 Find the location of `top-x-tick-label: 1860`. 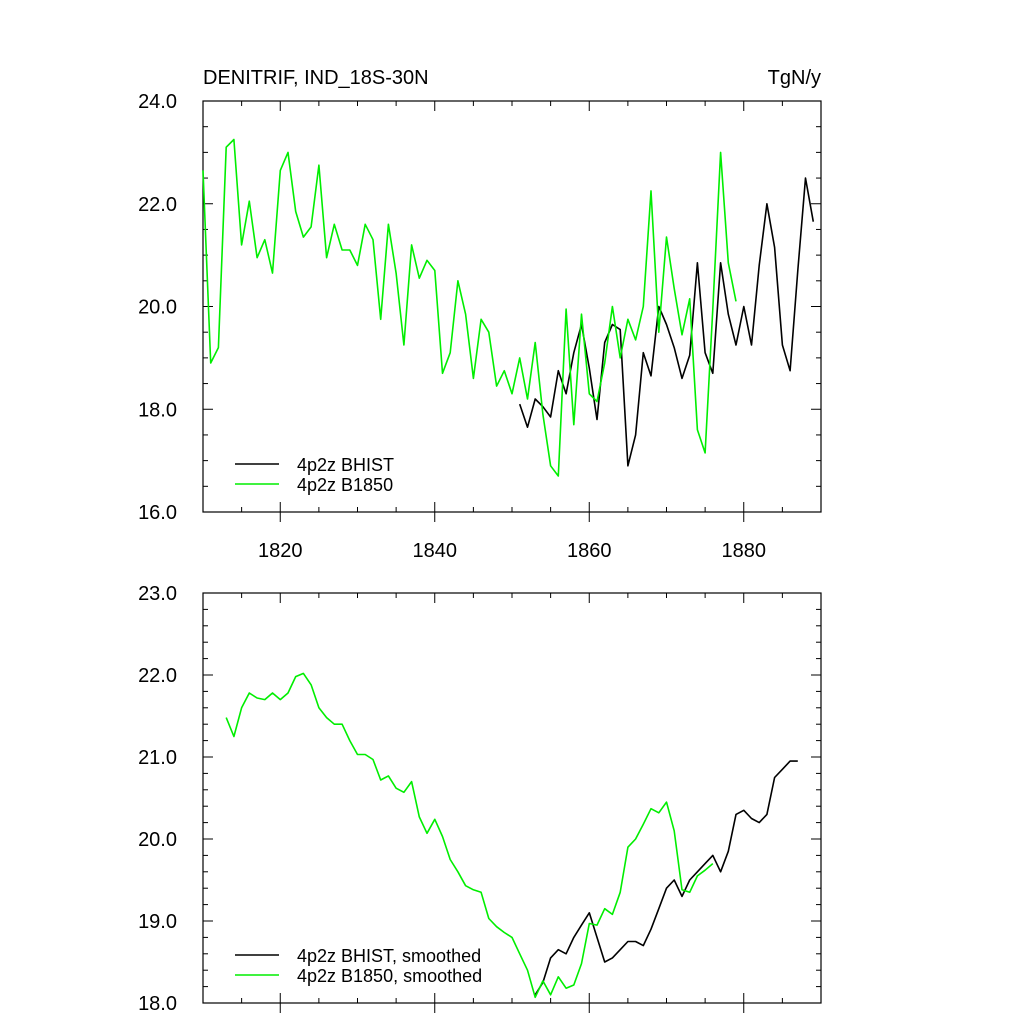

top-x-tick-label: 1860 is located at coordinates (589, 551).